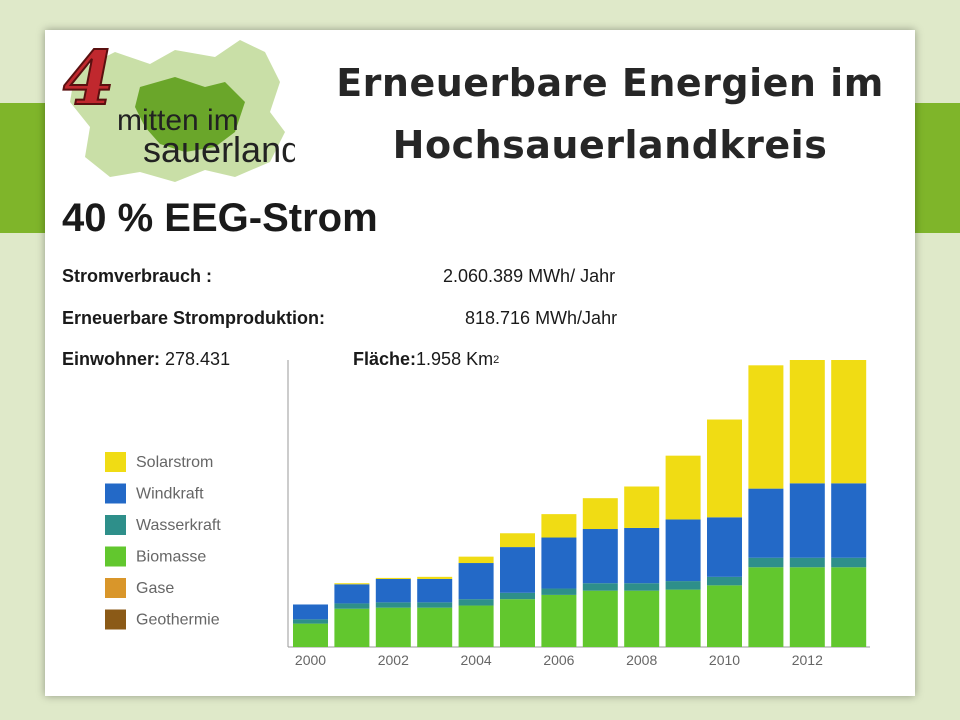 The width and height of the screenshot is (960, 720). I want to click on inhabitants-value: 278.431, so click(198, 359).